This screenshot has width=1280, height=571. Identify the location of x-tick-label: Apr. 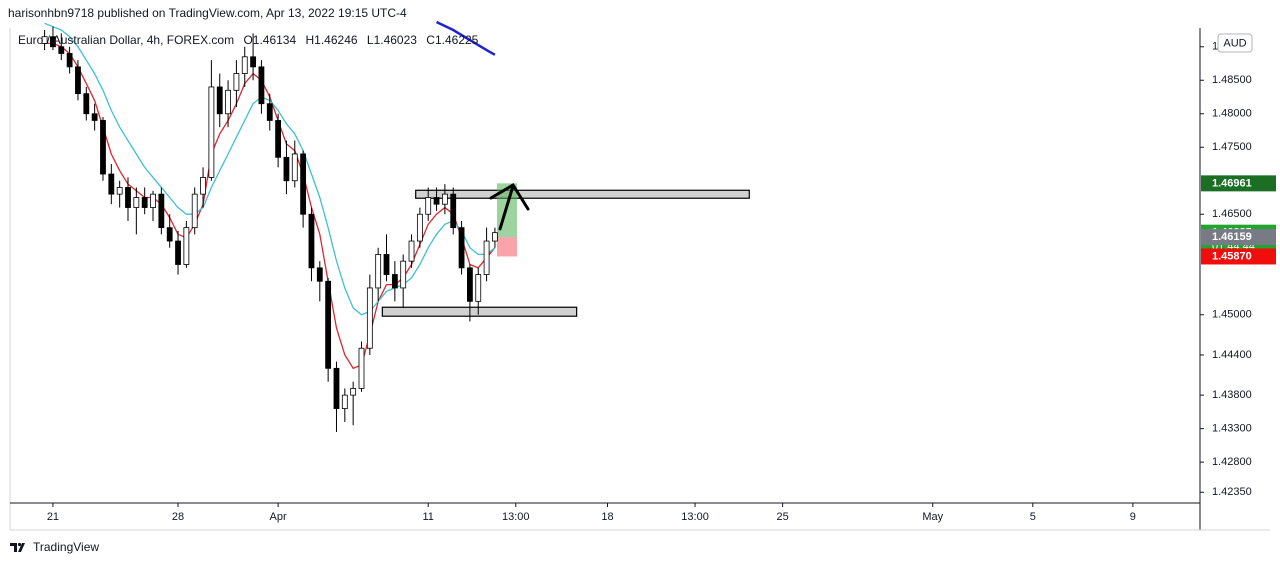
(278, 517).